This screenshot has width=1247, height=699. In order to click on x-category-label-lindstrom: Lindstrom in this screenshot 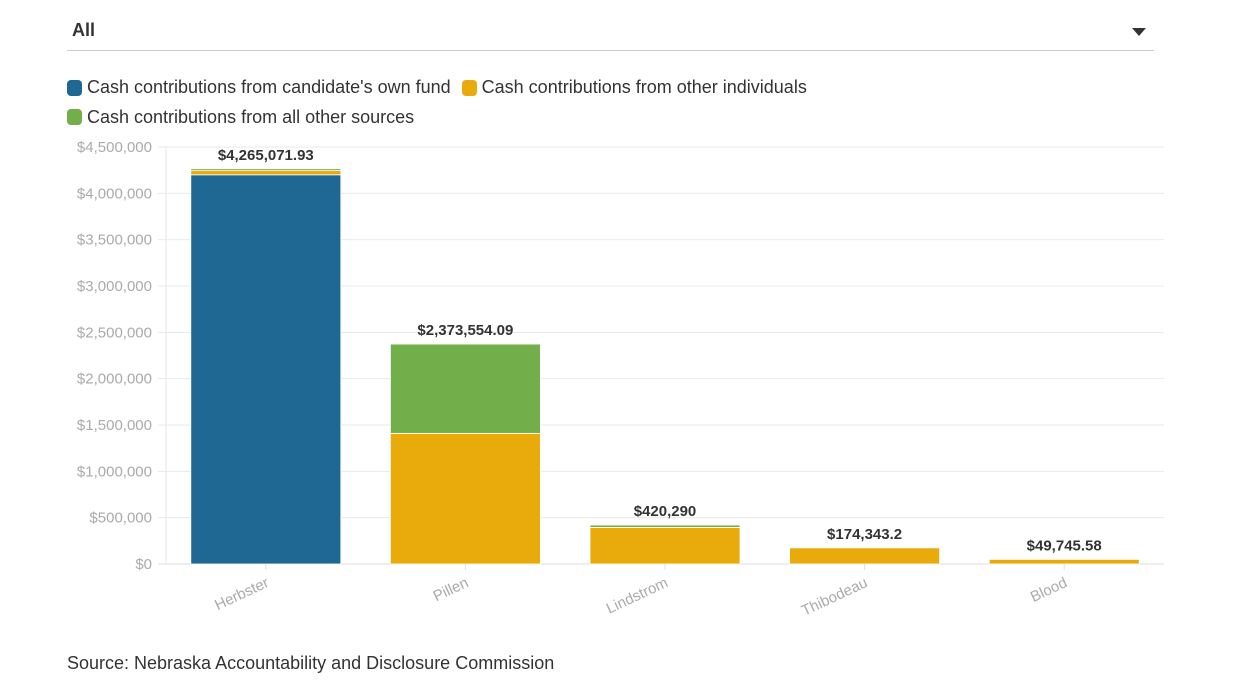, I will do `click(637, 595)`.